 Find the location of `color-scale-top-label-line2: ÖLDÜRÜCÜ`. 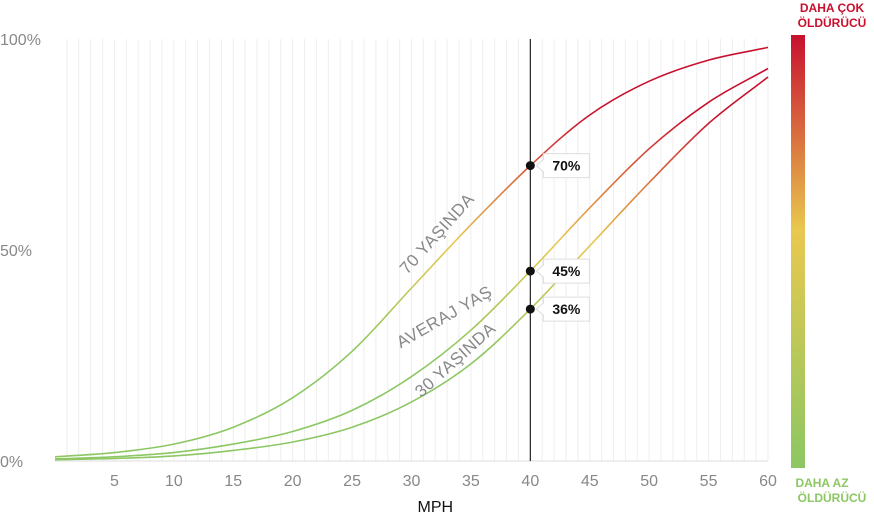

color-scale-top-label-line2: ÖLDÜRÜCÜ is located at coordinates (832, 22).